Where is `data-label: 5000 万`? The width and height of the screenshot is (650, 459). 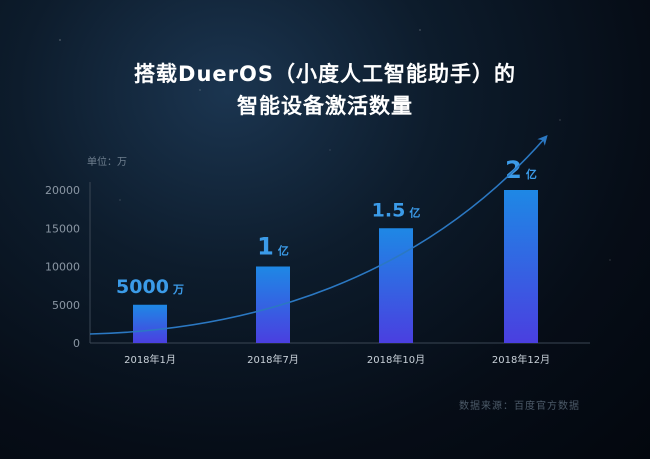
data-label: 5000 万 is located at coordinates (150, 287).